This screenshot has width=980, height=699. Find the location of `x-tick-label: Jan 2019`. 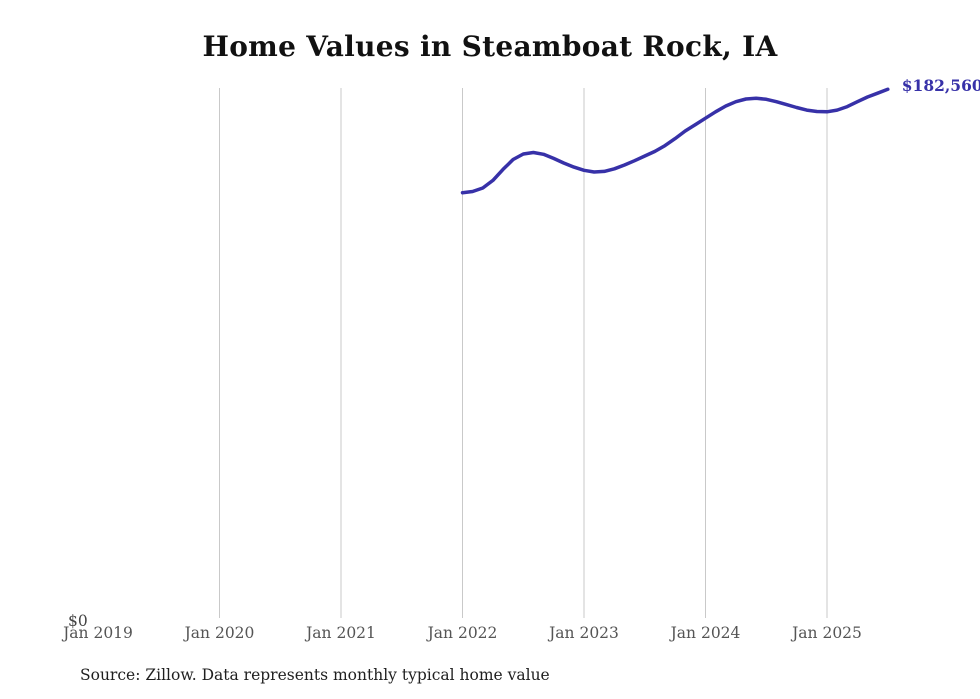

x-tick-label: Jan 2019 is located at coordinates (98, 633).